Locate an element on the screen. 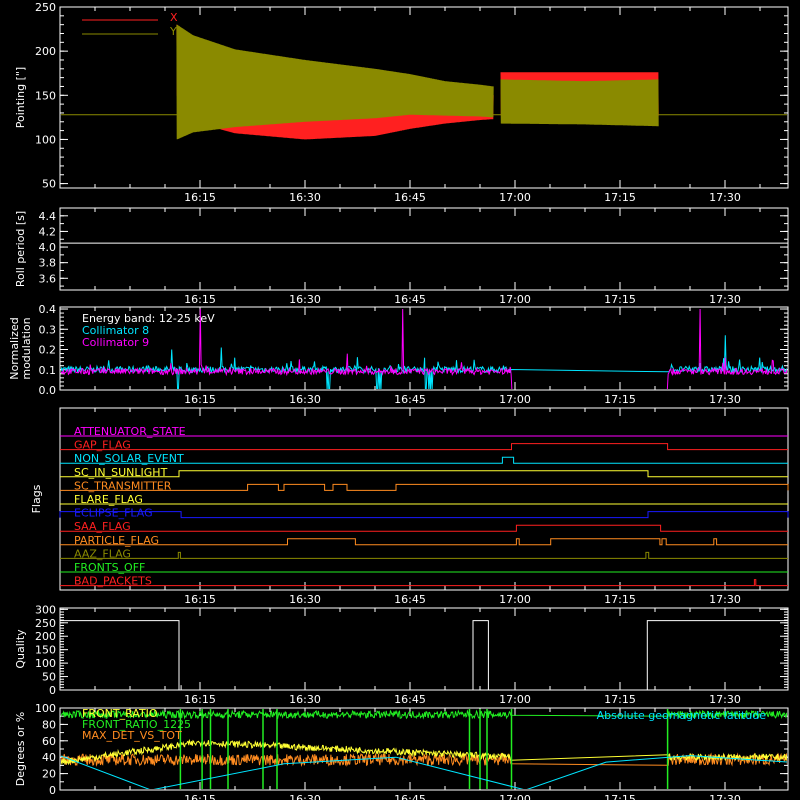 The width and height of the screenshot is (800, 800). y-tick-label: 300 is located at coordinates (45, 609).